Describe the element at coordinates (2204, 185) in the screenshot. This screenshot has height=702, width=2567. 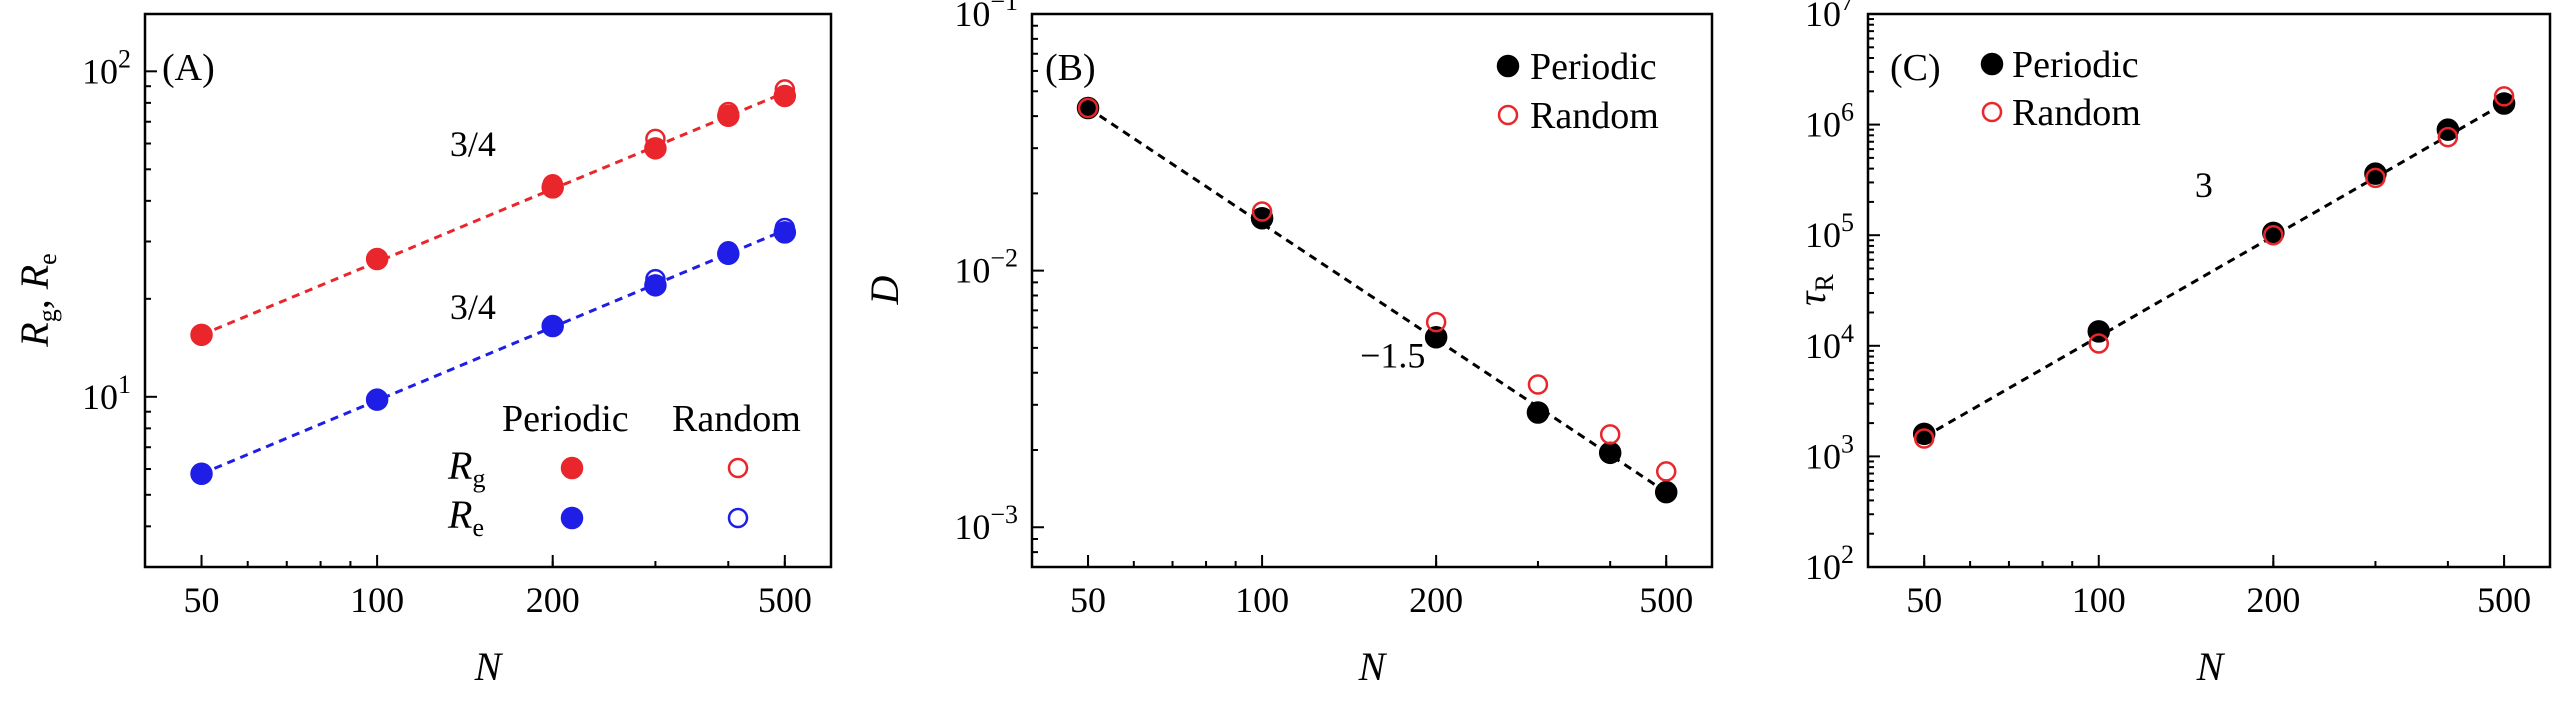
I see `slope-annotation-tau: 3` at that location.